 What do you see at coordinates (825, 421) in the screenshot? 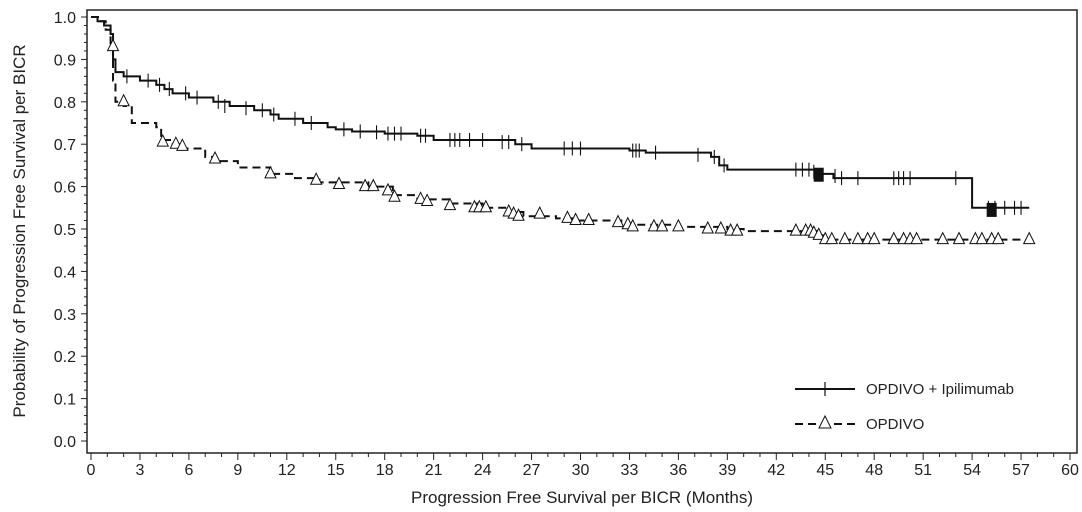
I see `legend-censor-triangle-icon` at bounding box center [825, 421].